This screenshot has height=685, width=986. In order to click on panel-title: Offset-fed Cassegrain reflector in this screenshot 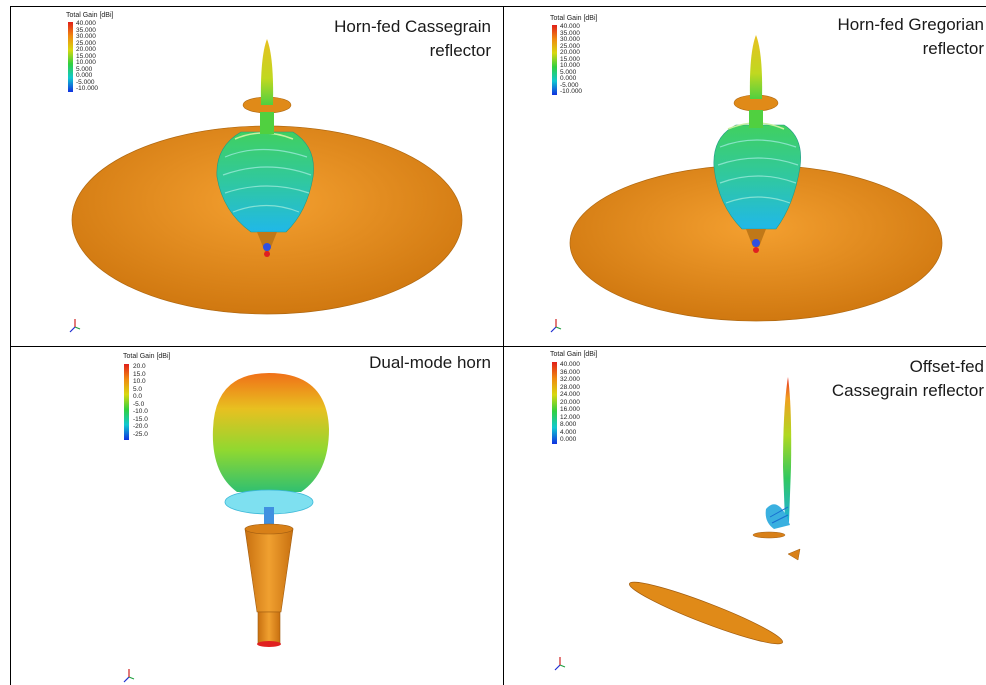, I will do `click(907, 378)`.